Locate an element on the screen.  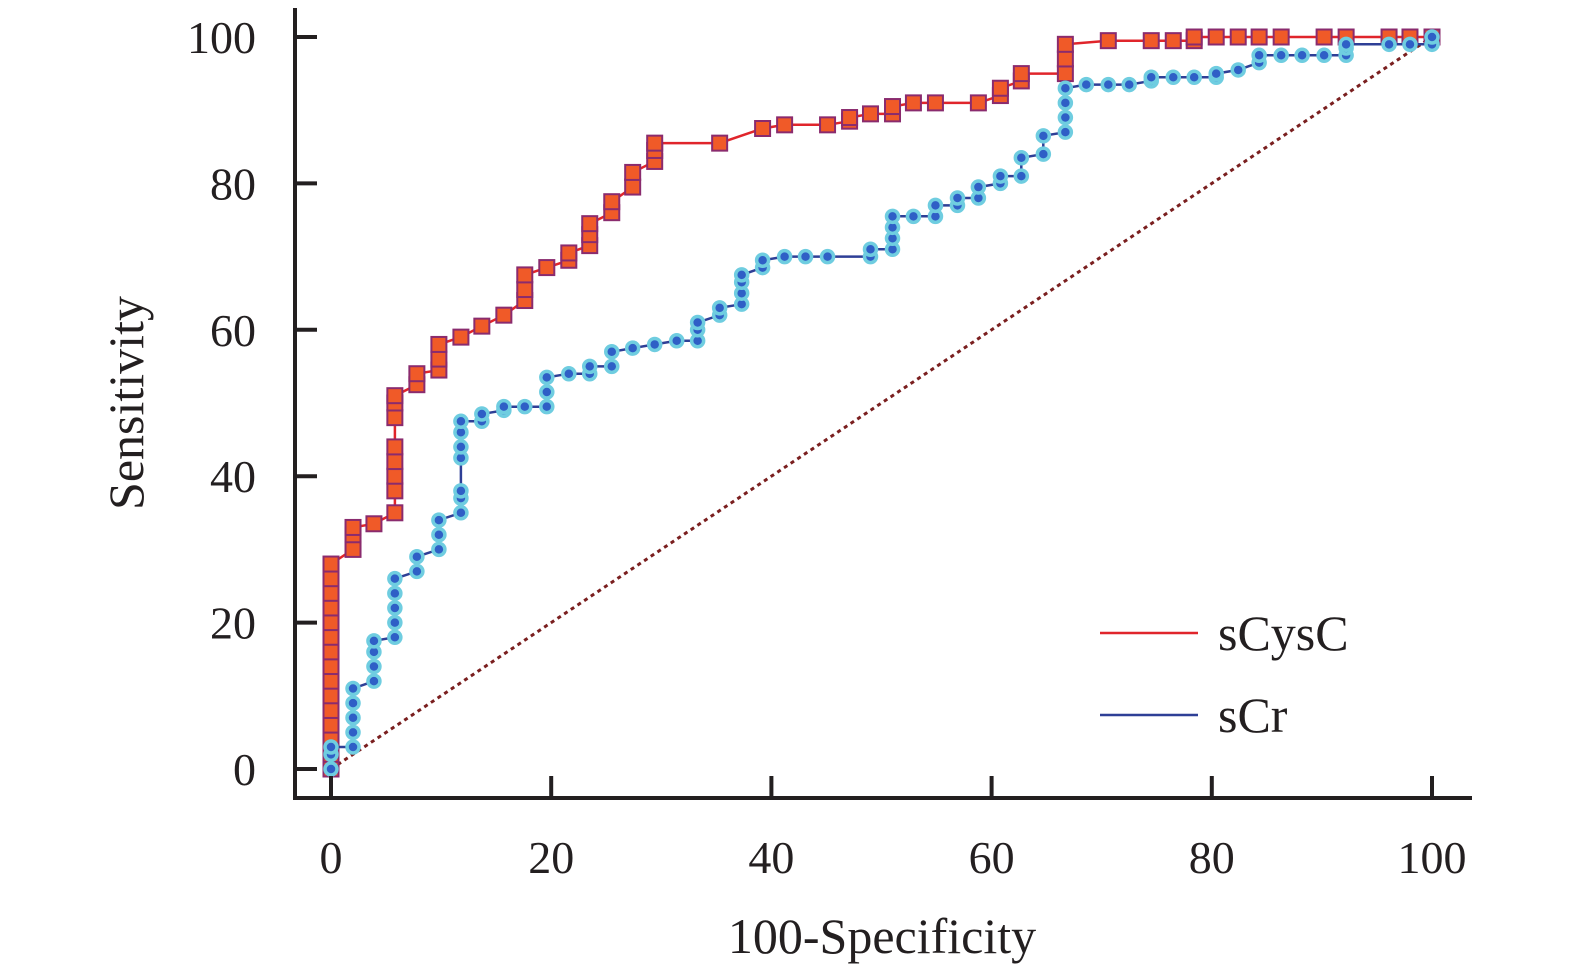
legend-label-scysc: sCysC is located at coordinates (1283, 633).